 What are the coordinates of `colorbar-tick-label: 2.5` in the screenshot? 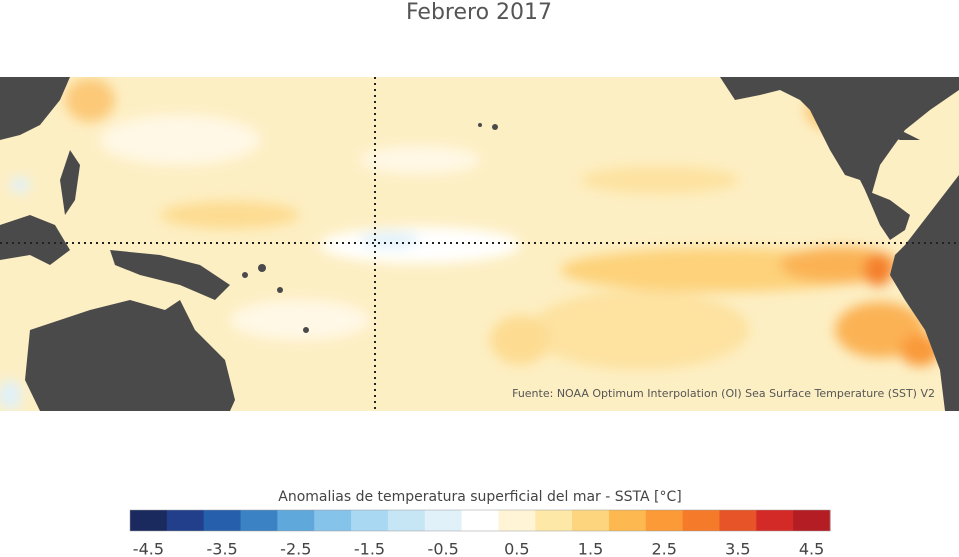 It's located at (663, 548).